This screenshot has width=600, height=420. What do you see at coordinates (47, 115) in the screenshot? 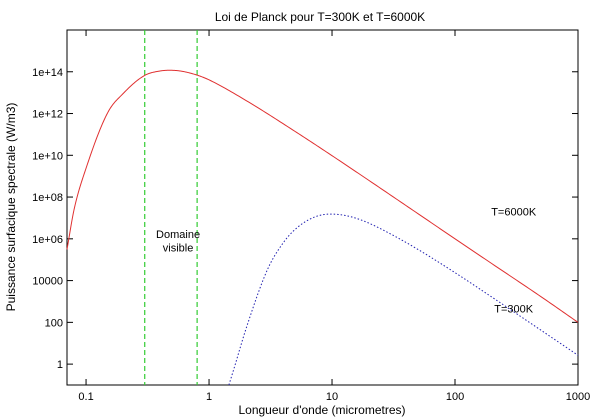
I see `y-tick-label: 1e+12` at bounding box center [47, 115].